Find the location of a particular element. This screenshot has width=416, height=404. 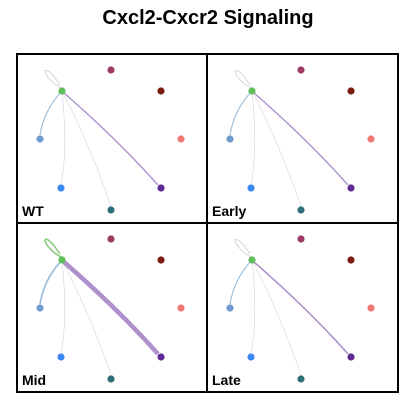

panel-divider-horizontal is located at coordinates (207, 223).